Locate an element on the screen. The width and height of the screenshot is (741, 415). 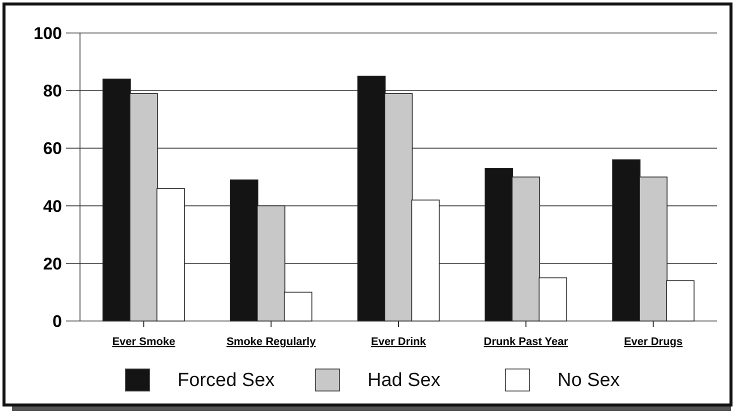
y-tick-label: 40 is located at coordinates (52, 206).